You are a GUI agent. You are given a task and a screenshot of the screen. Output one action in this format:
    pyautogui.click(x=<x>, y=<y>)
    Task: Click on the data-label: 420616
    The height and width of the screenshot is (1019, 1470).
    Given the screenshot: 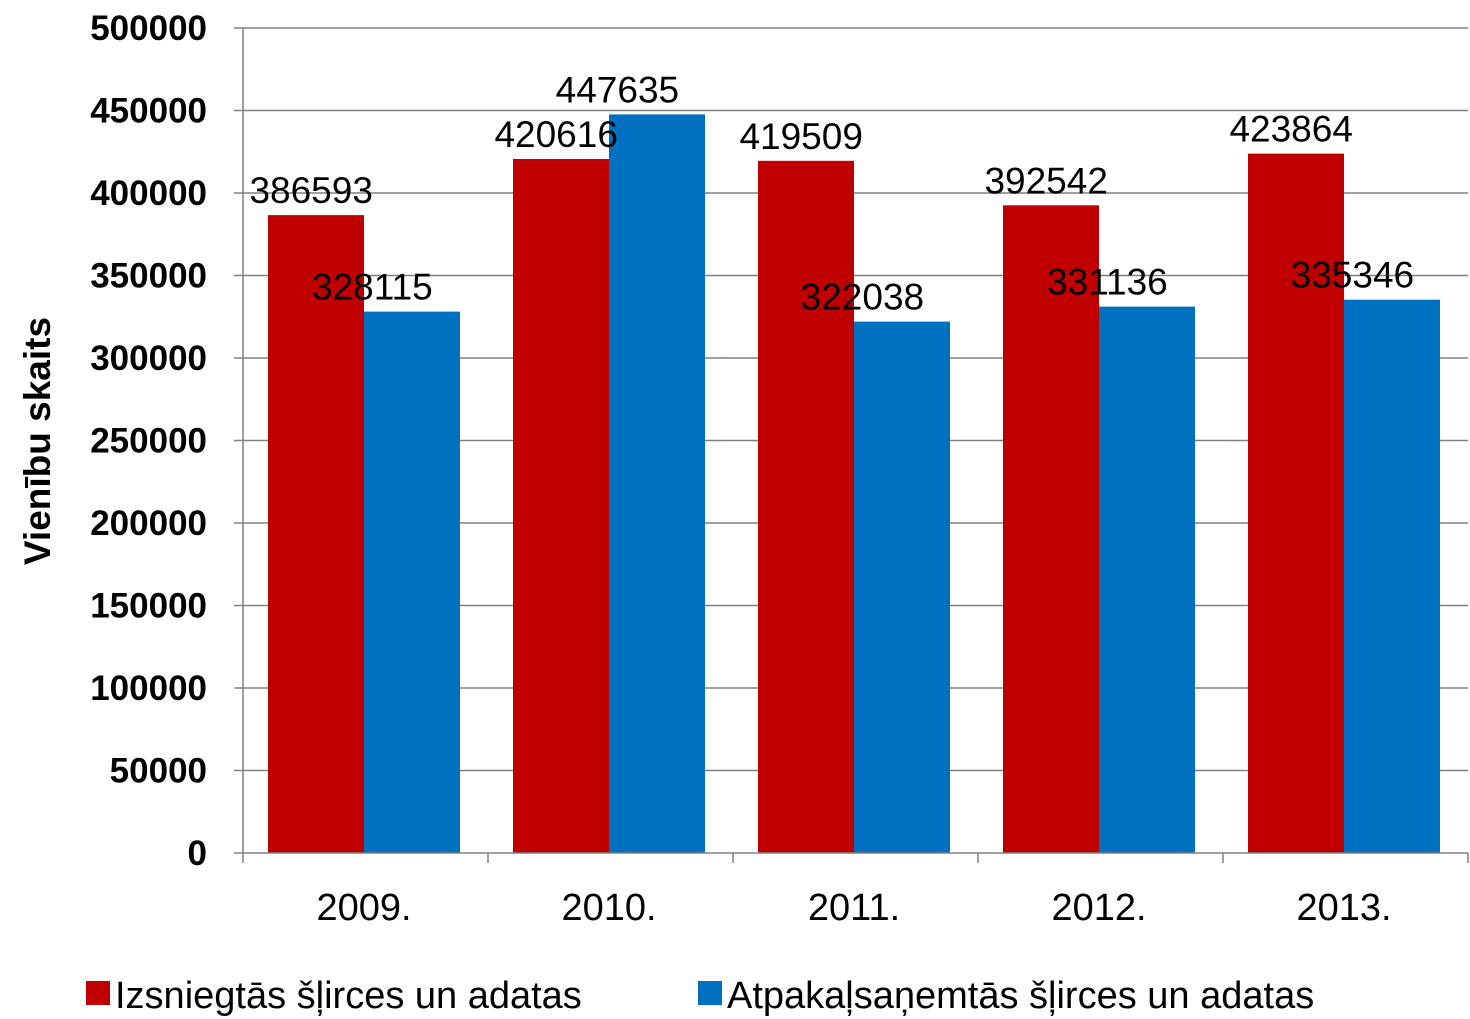 What is the action you would take?
    pyautogui.click(x=555, y=134)
    